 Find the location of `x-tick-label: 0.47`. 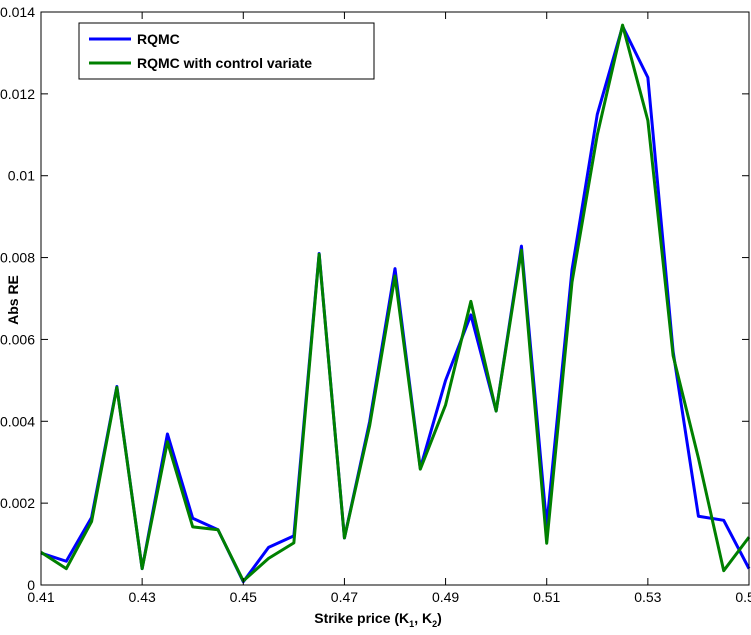

x-tick-label: 0.47 is located at coordinates (344, 597).